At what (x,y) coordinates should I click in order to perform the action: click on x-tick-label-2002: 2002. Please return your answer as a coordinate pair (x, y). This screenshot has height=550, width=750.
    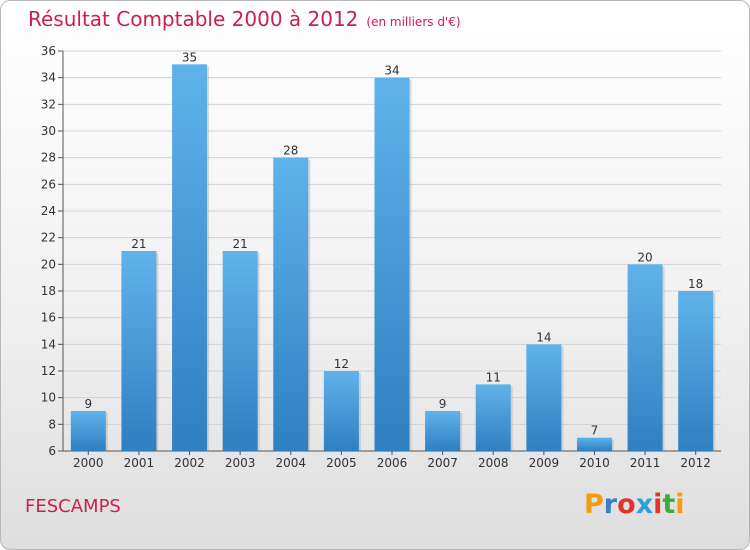
    Looking at the image, I should click on (189, 463).